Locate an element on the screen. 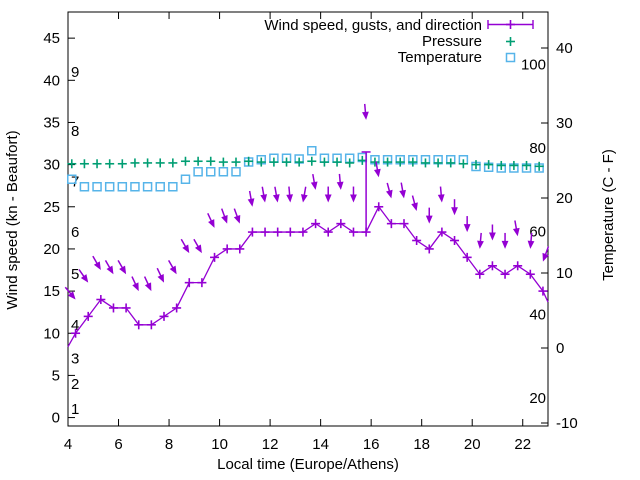 Image resolution: width=640 pixels, height=480 pixels. svg-text: 2 is located at coordinates (75, 384).